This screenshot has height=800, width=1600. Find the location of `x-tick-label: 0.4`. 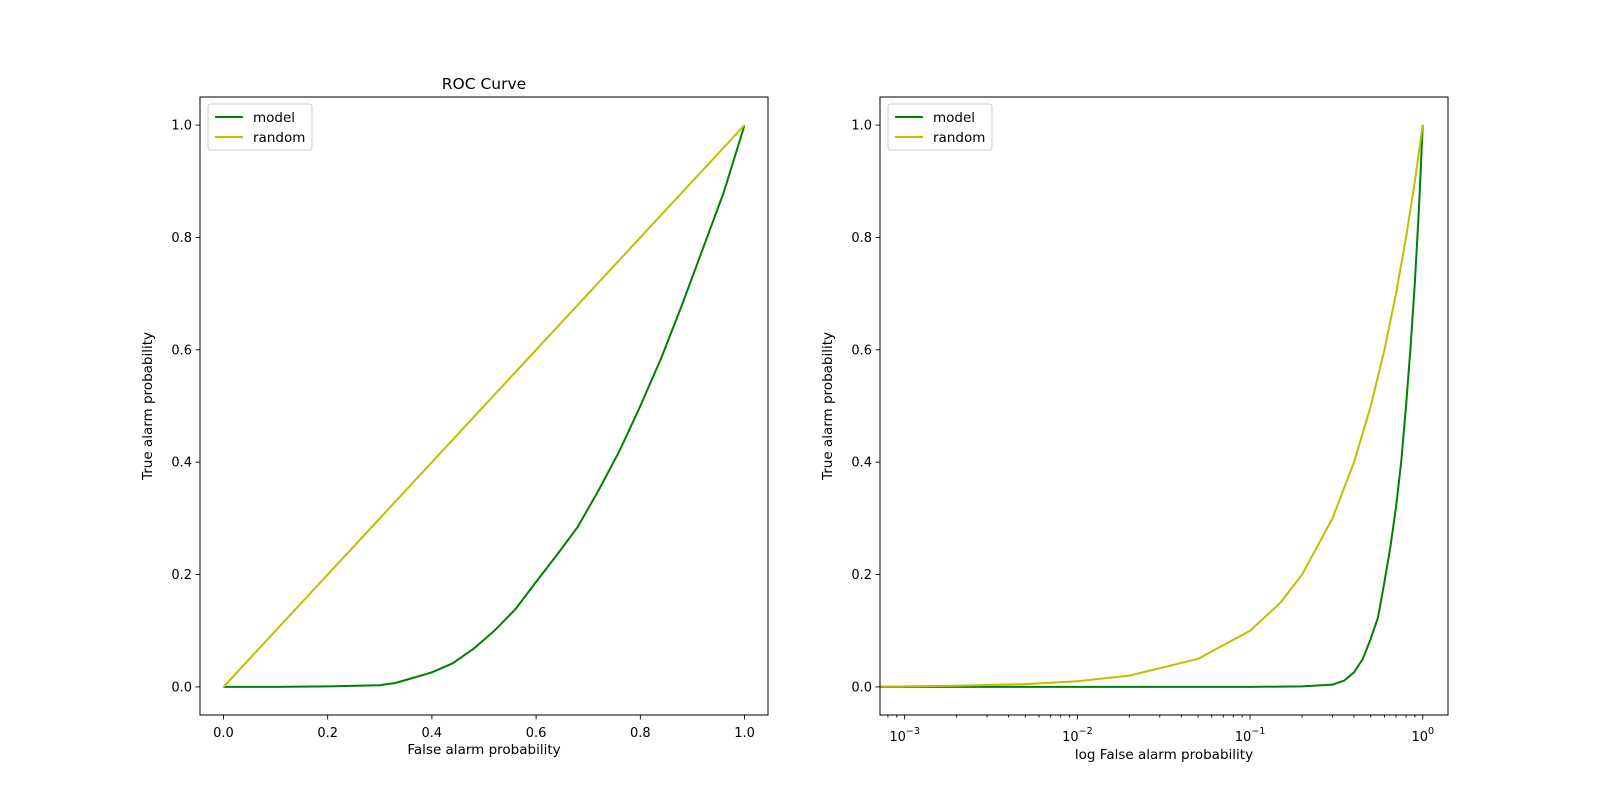

x-tick-label: 0.4 is located at coordinates (432, 733).